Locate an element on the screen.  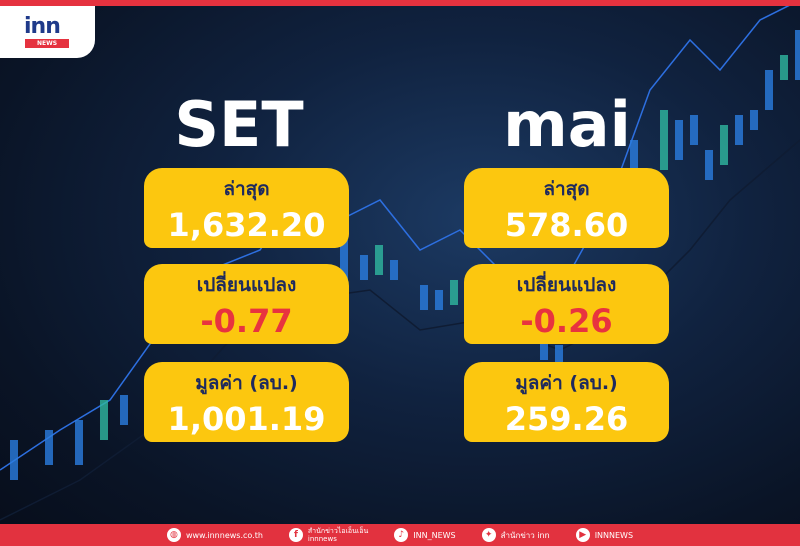
mai-value-card: มูลค่า (ลบ.) 259.26 is located at coordinates (566, 402).